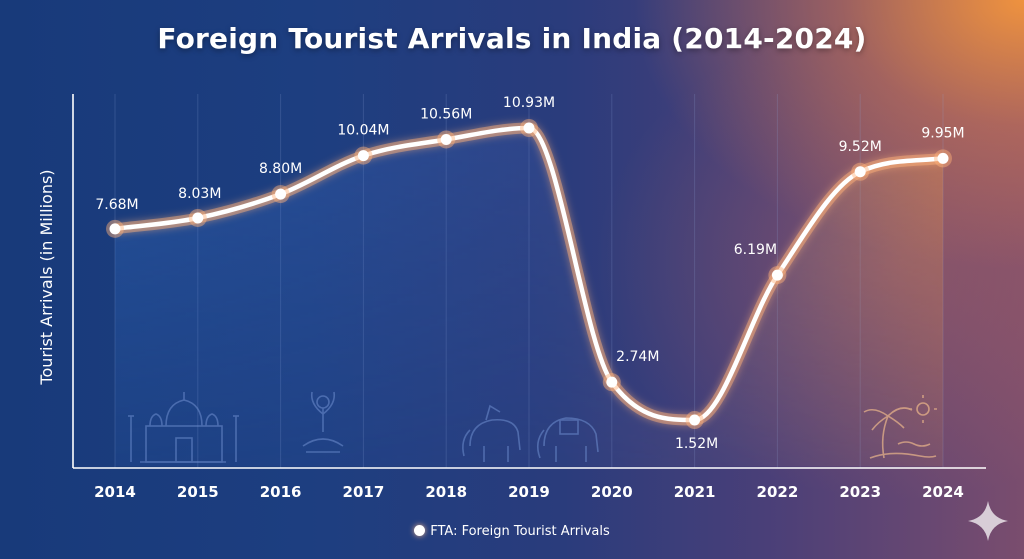  I want to click on data-label-2023: 9.52M, so click(860, 147).